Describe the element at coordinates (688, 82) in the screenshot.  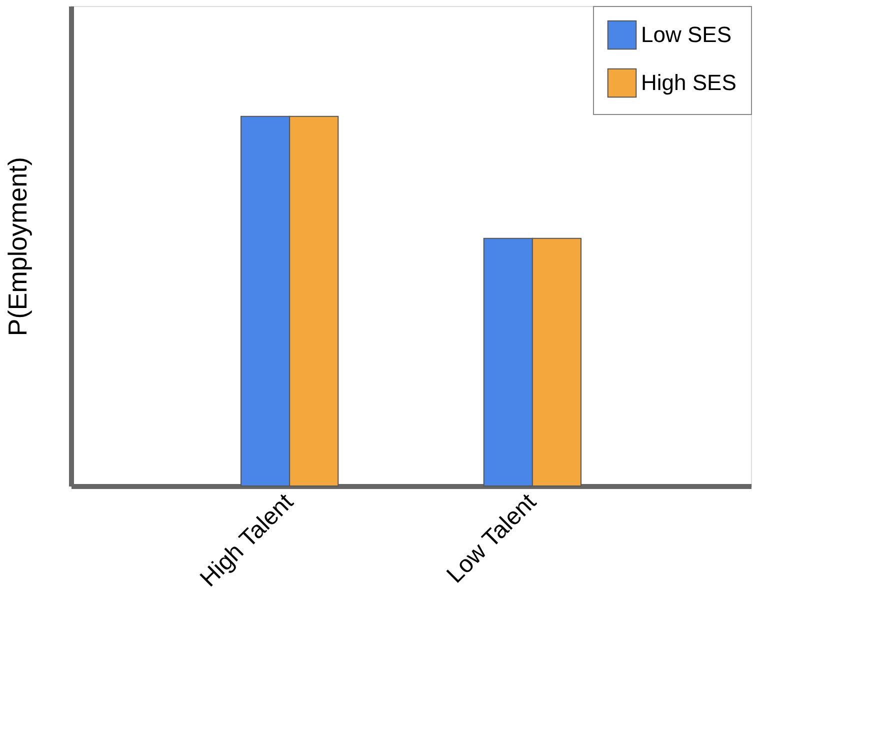
I see `legend-label: High SES` at that location.